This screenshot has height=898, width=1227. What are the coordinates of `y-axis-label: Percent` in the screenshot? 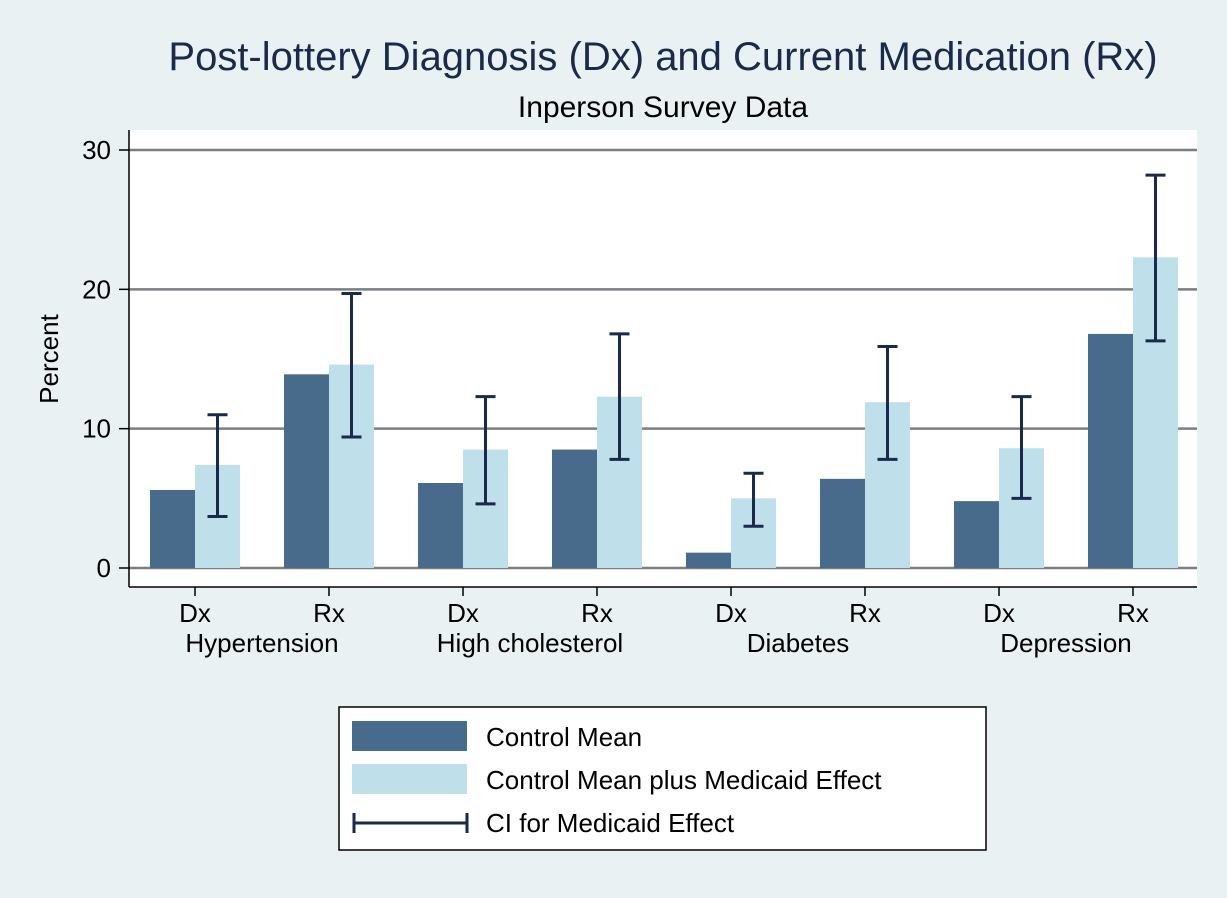 It's located at (49, 358).